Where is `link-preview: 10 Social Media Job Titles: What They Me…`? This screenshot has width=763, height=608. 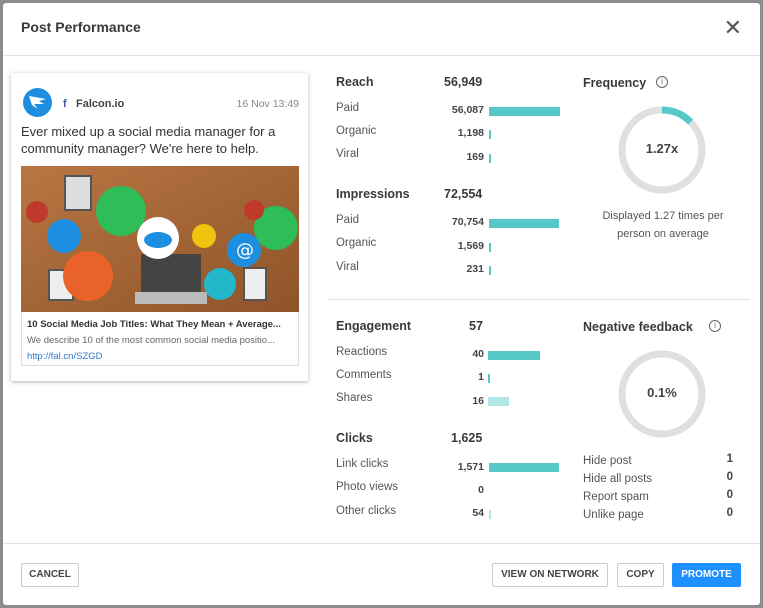 link-preview: 10 Social Media Job Titles: What They Me… is located at coordinates (160, 339).